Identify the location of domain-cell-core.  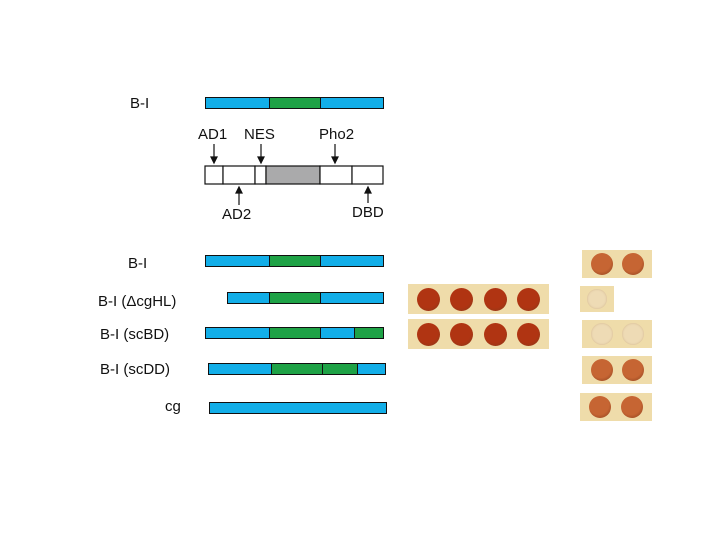
(293, 175).